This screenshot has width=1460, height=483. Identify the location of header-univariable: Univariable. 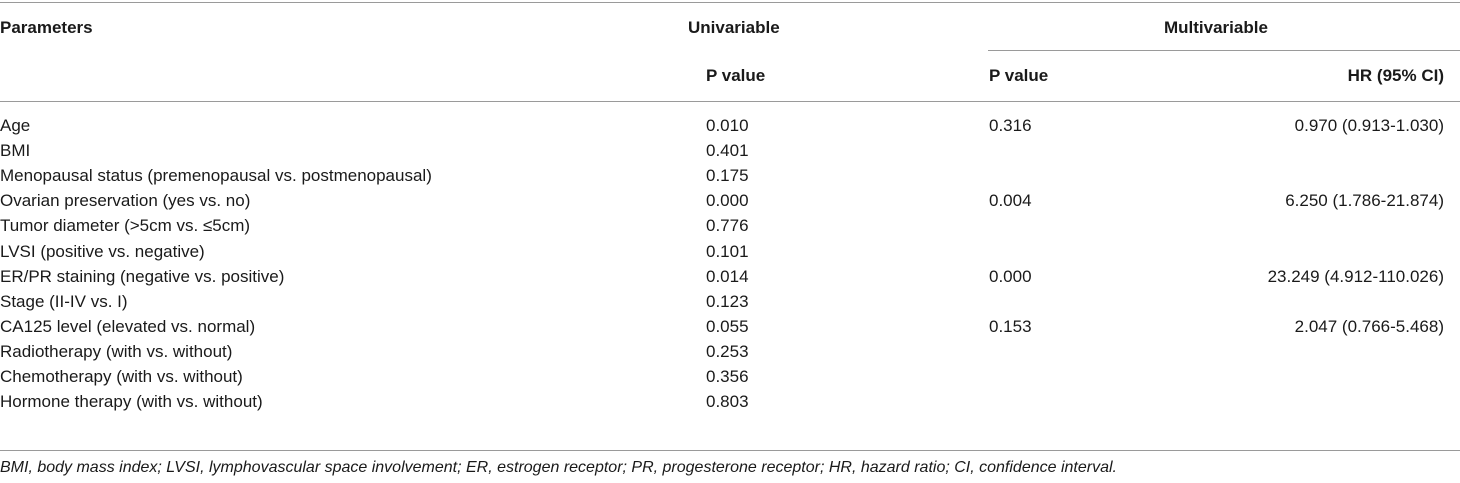
(734, 27).